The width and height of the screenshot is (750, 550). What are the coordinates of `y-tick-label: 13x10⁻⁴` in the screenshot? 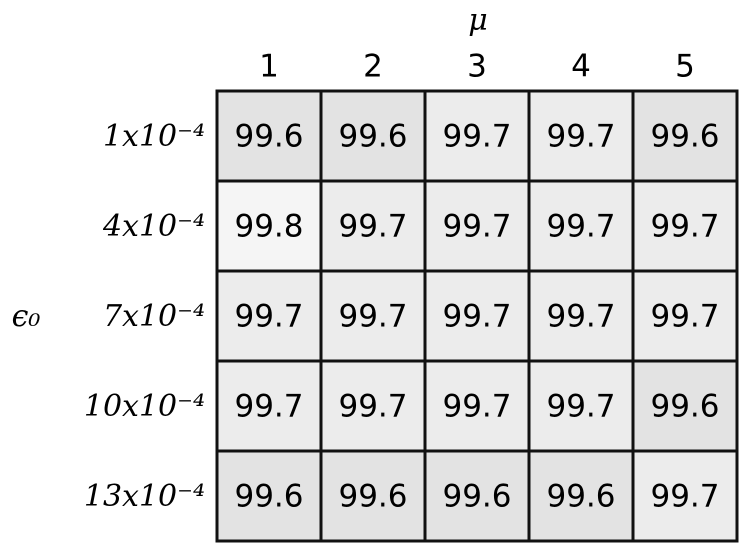 It's located at (144, 496).